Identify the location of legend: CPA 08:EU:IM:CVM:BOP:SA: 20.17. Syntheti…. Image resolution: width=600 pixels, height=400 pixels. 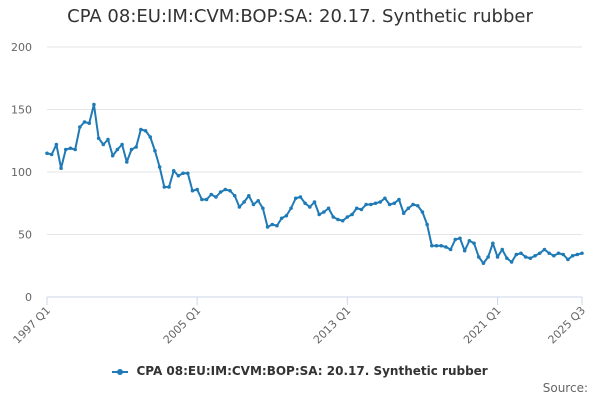
(300, 371).